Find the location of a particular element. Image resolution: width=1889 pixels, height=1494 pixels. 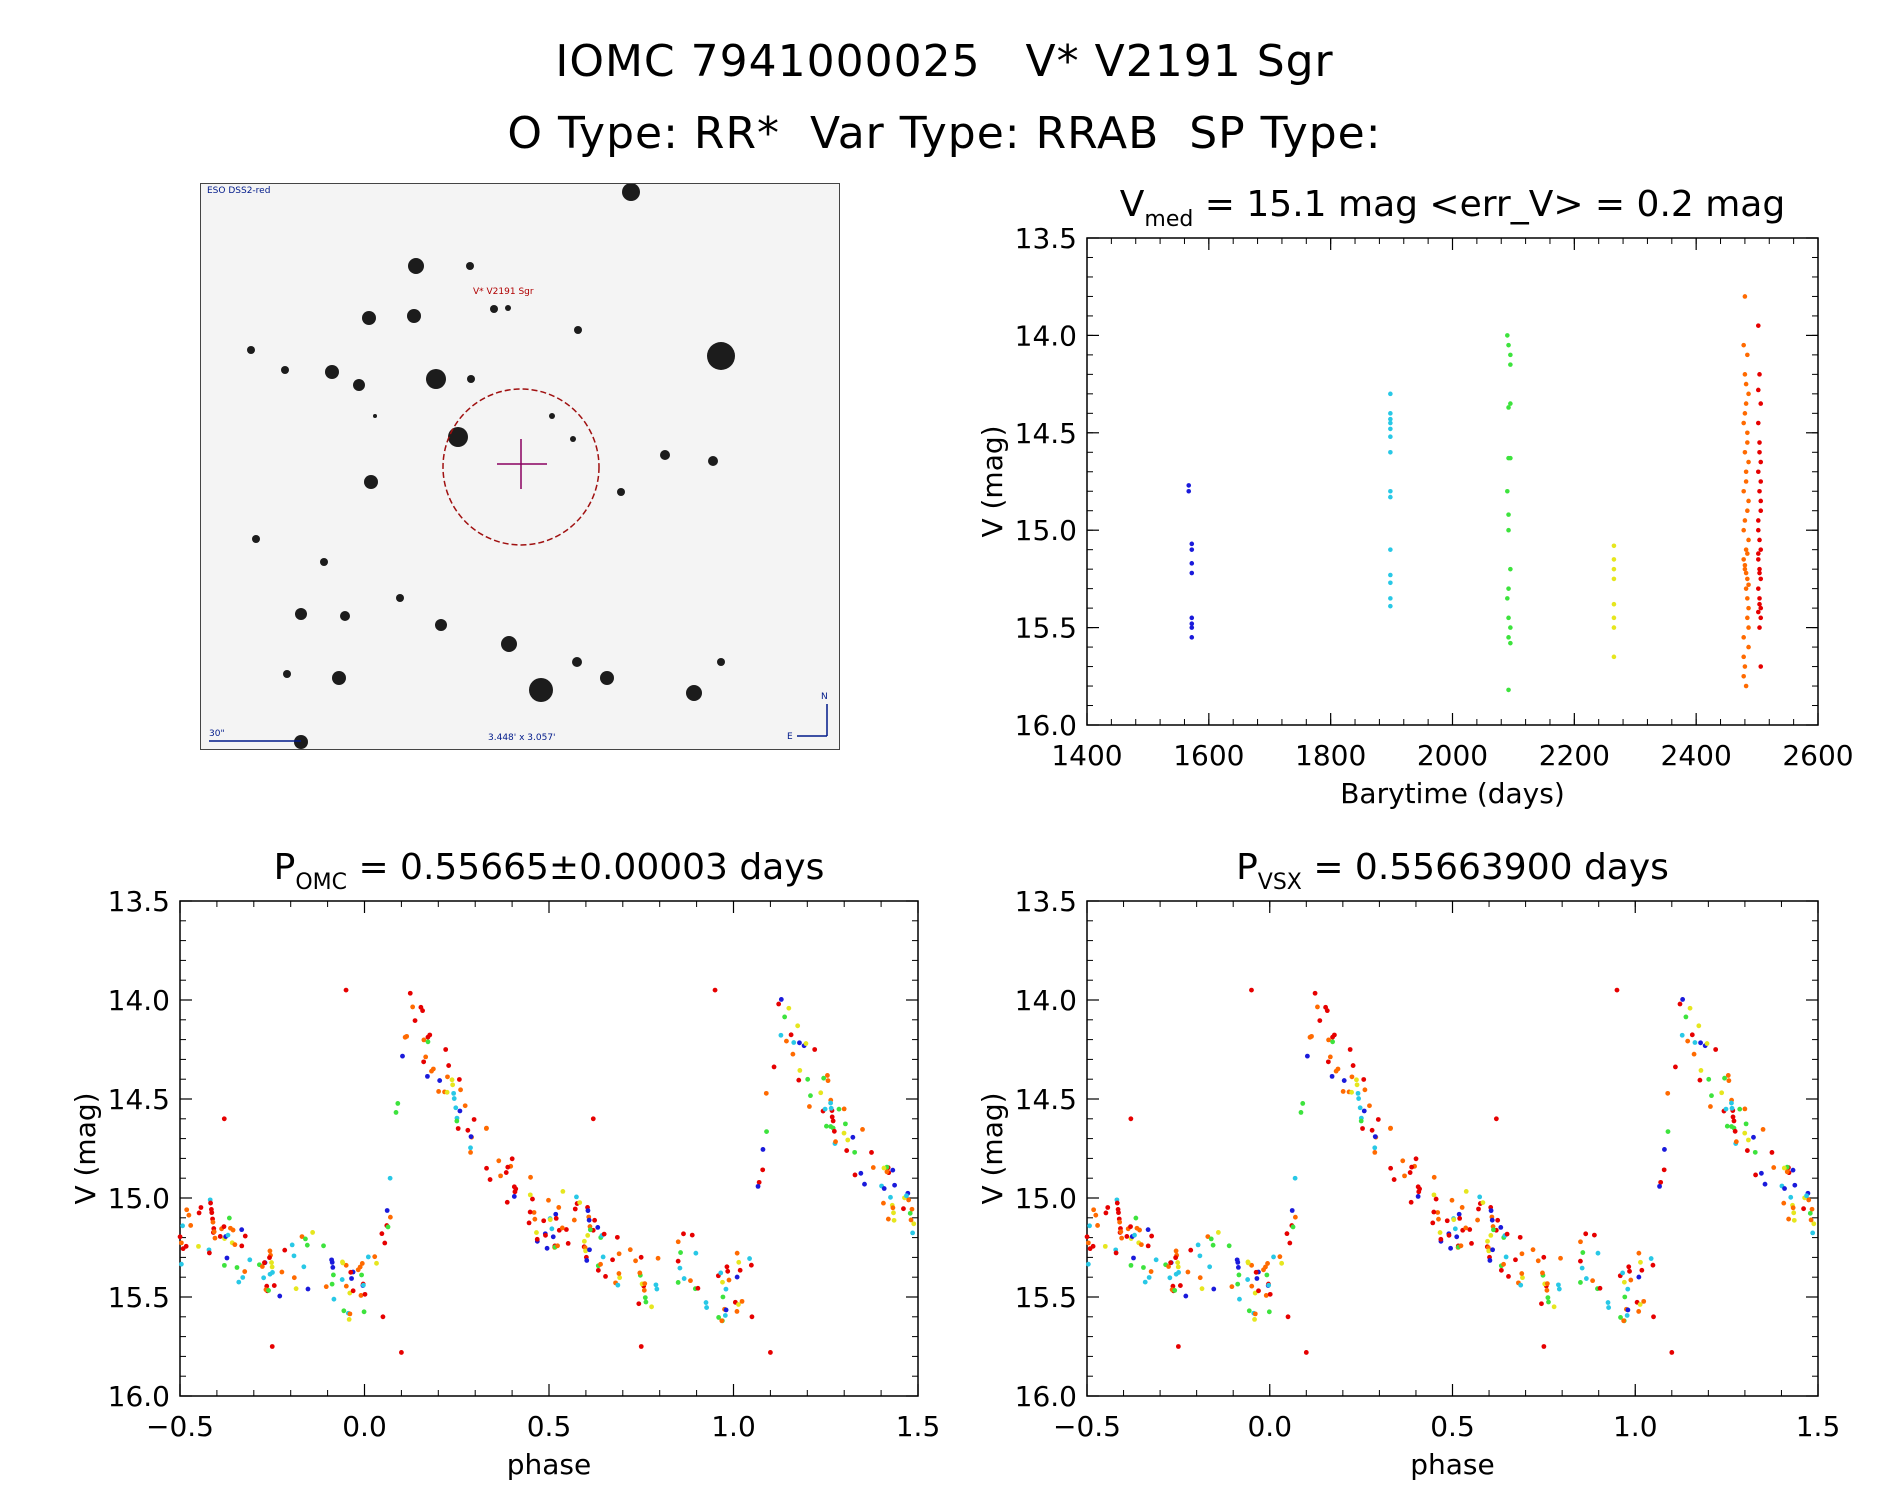

vsx-xtick-label-1: 0.0 is located at coordinates (1269, 1426).